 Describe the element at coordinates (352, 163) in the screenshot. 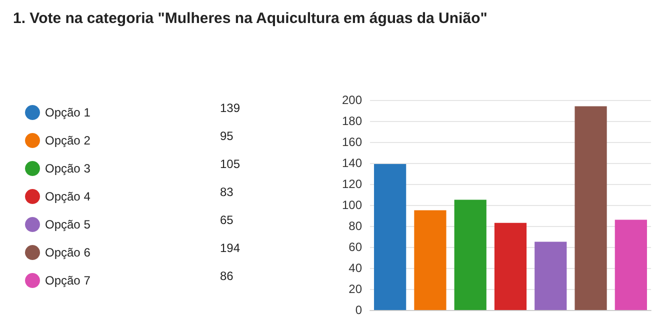

I see `y-tick-label: 140` at that location.